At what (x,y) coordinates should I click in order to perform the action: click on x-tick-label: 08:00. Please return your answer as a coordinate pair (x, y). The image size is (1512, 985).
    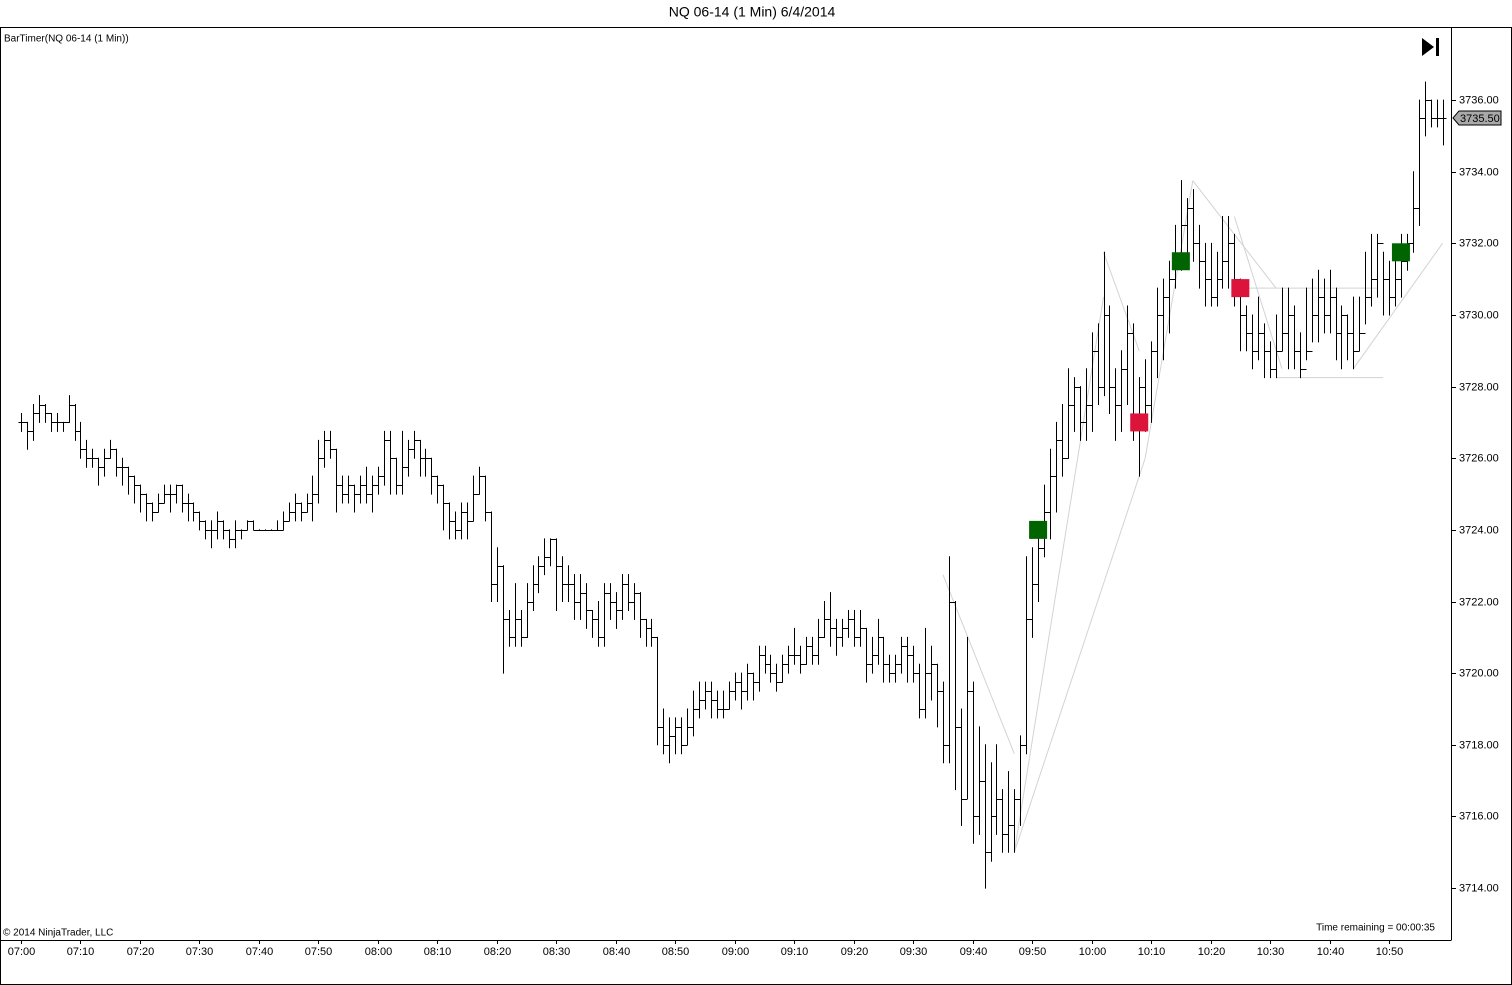
    Looking at the image, I should click on (379, 952).